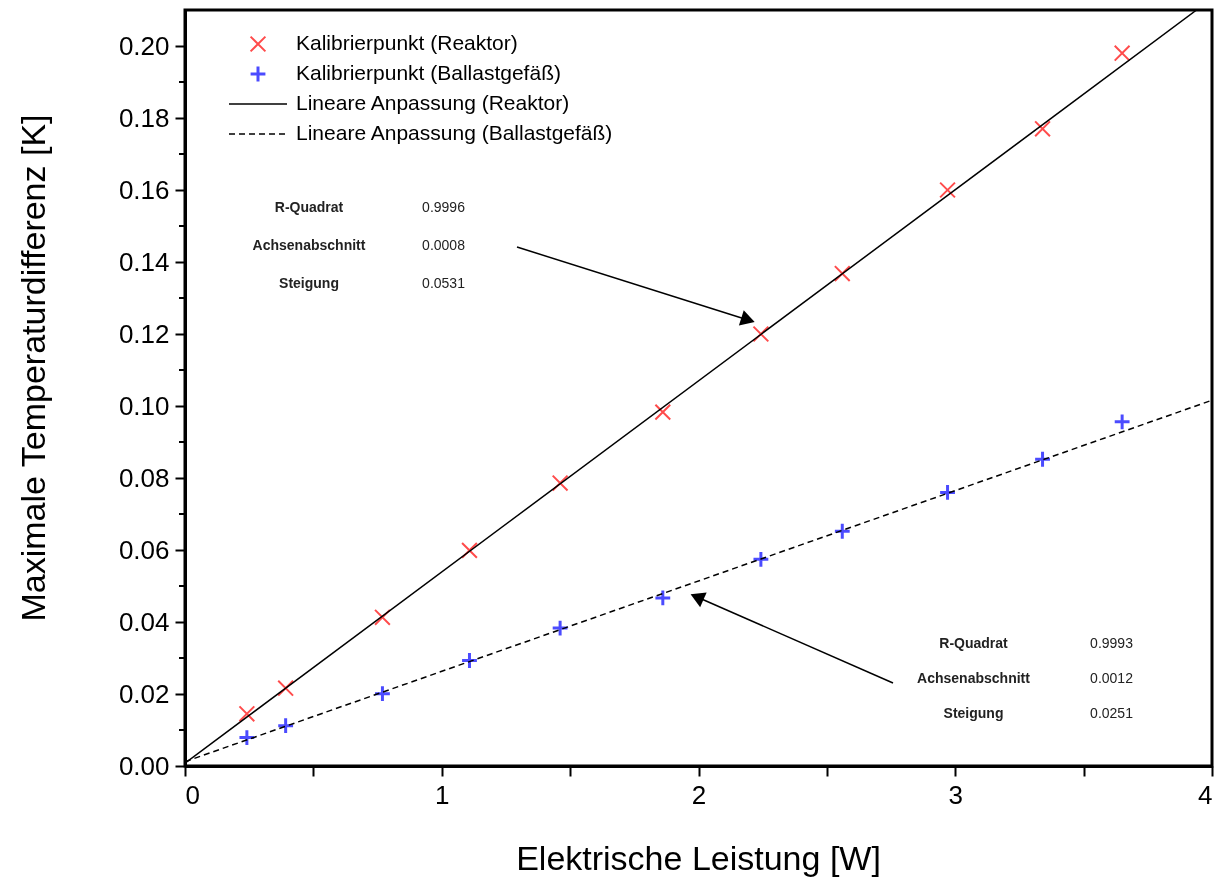  Describe the element at coordinates (144, 765) in the screenshot. I see `text: 0.00` at that location.